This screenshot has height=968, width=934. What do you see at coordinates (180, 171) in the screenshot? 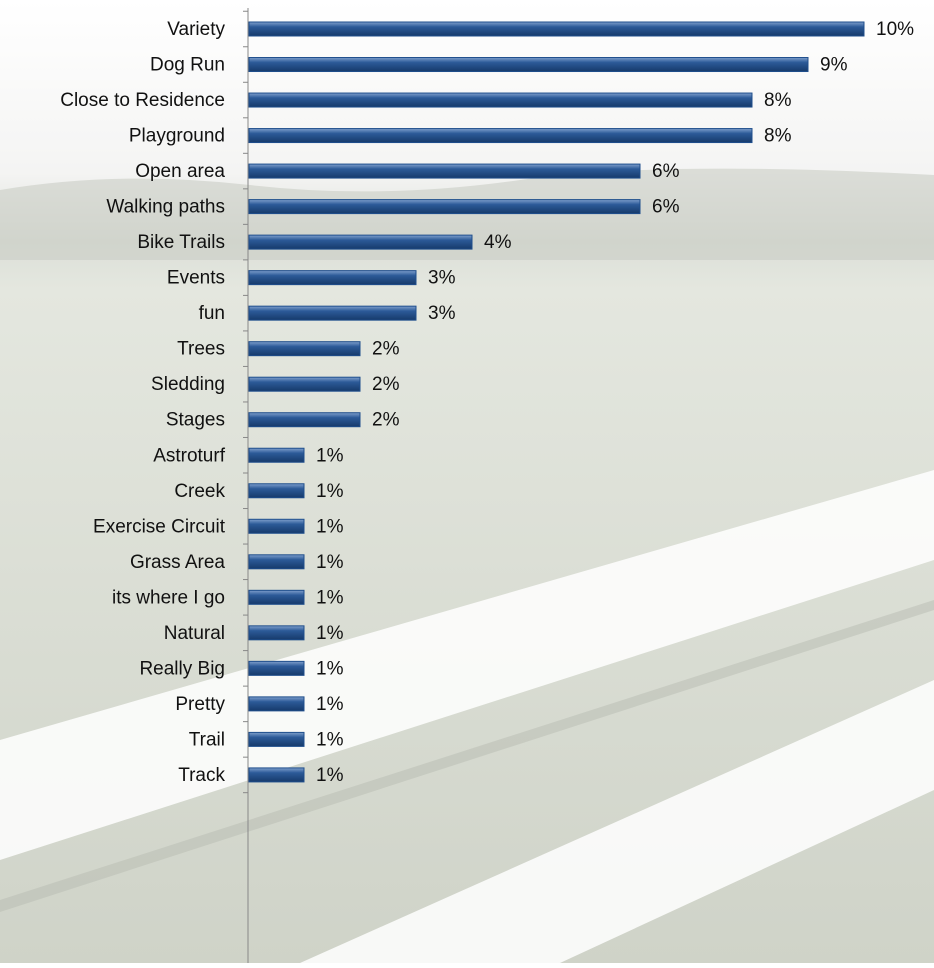
I see `y-tick-label: Open area` at bounding box center [180, 171].